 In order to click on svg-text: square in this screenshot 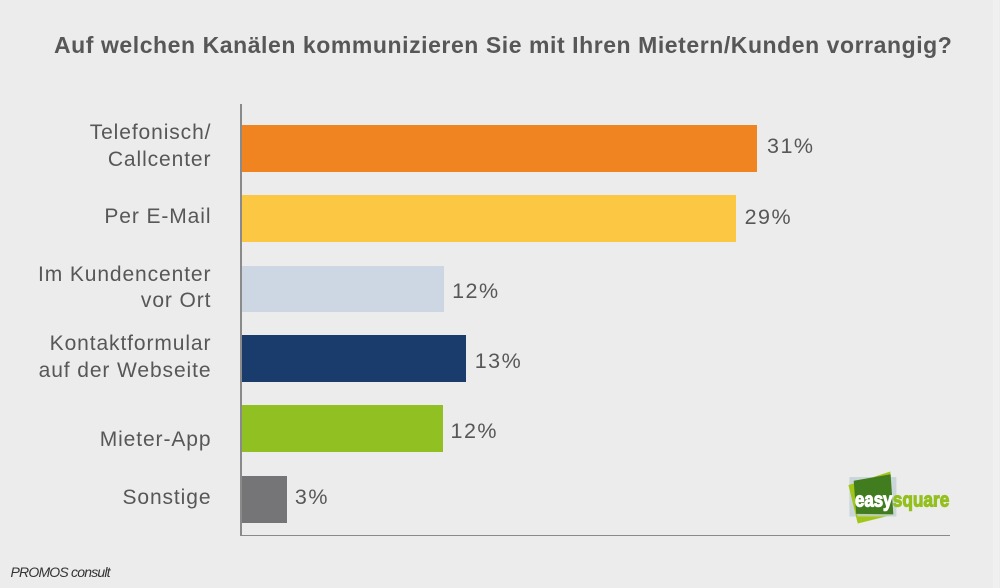, I will do `click(921, 499)`.